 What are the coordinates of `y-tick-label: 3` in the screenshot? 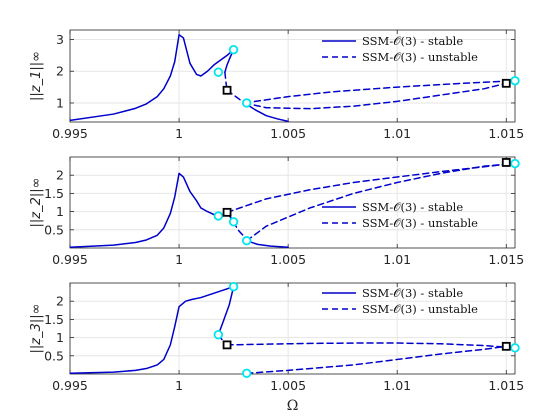 It's located at (60, 39).